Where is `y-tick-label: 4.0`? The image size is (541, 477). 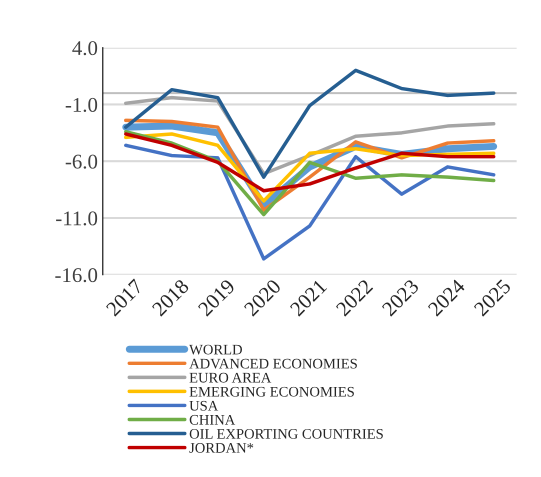 y-tick-label: 4.0 is located at coordinates (85, 48).